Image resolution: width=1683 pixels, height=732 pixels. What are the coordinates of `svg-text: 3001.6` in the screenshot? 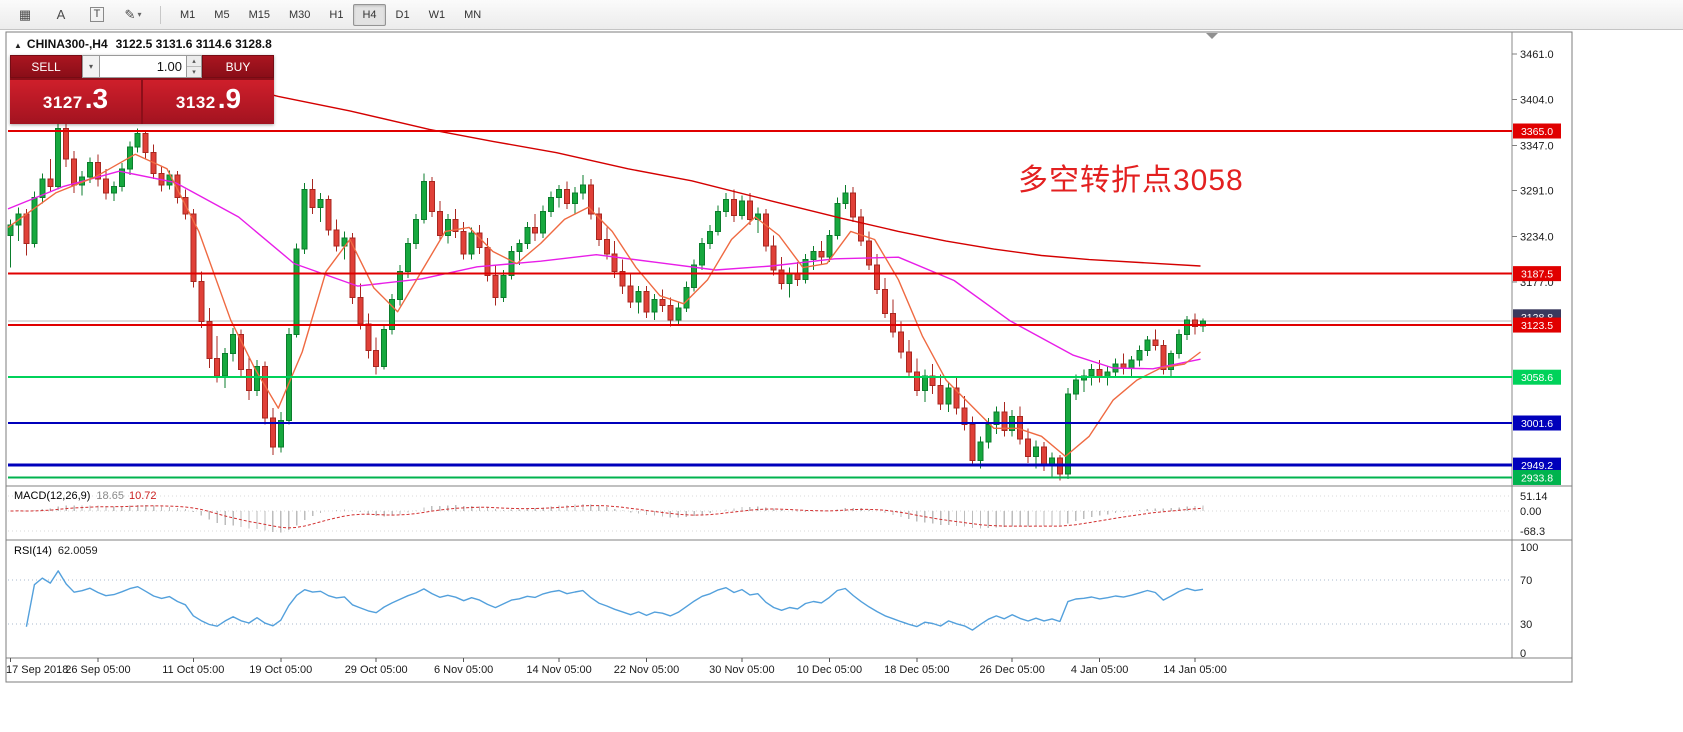 It's located at (1537, 424).